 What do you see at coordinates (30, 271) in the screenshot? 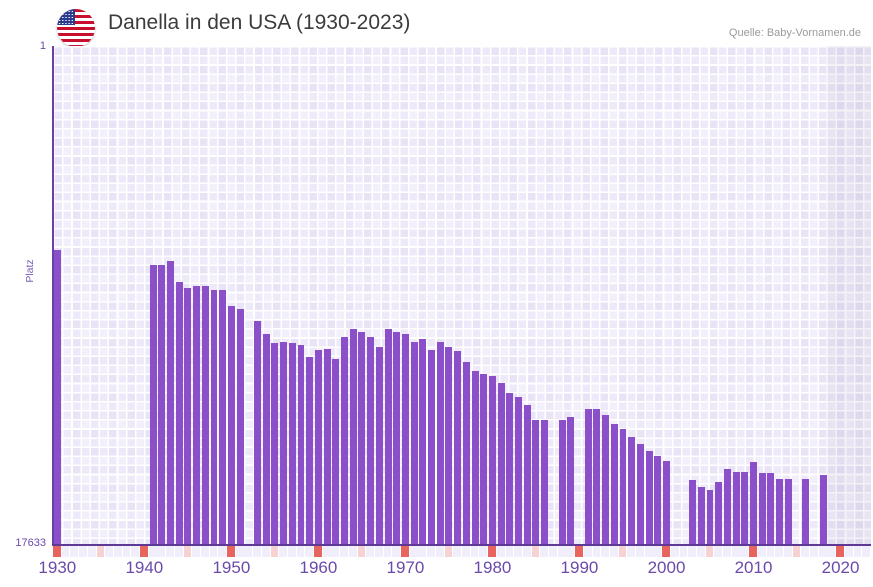
I see `y-axis-title: Platz` at bounding box center [30, 271].